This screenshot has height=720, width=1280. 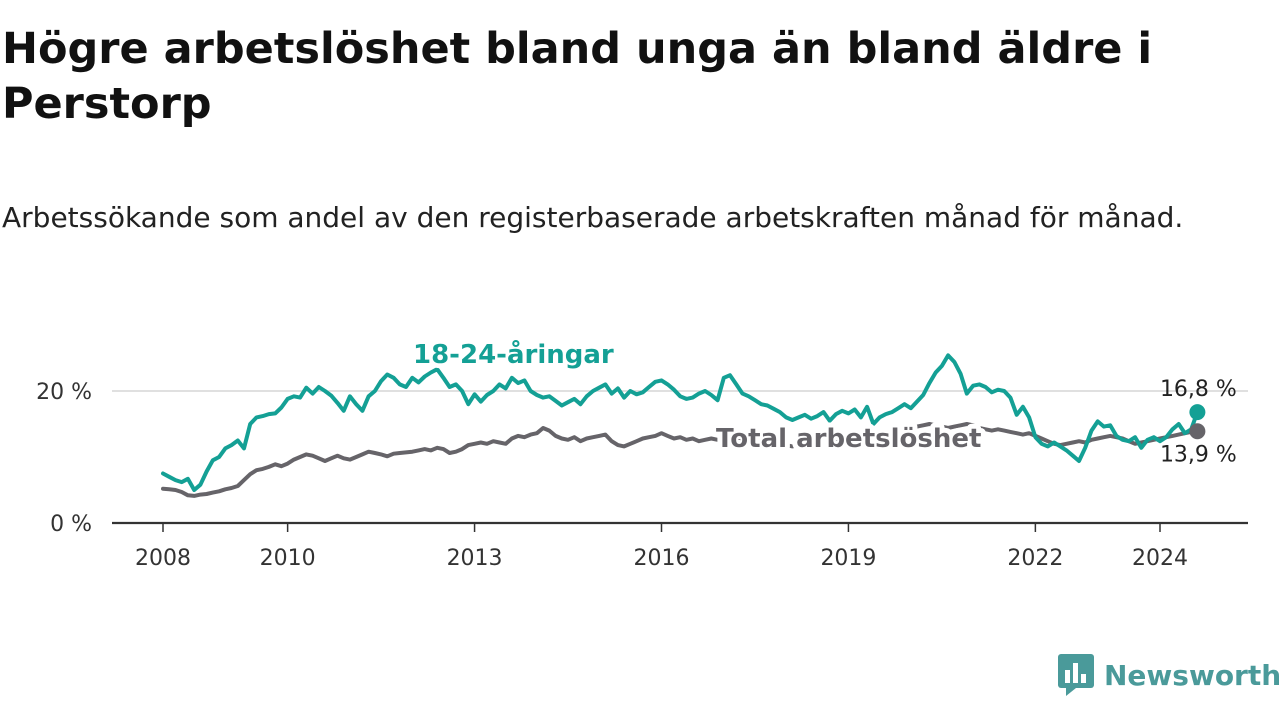 I want to click on end-marker-youth, so click(x=1197, y=412).